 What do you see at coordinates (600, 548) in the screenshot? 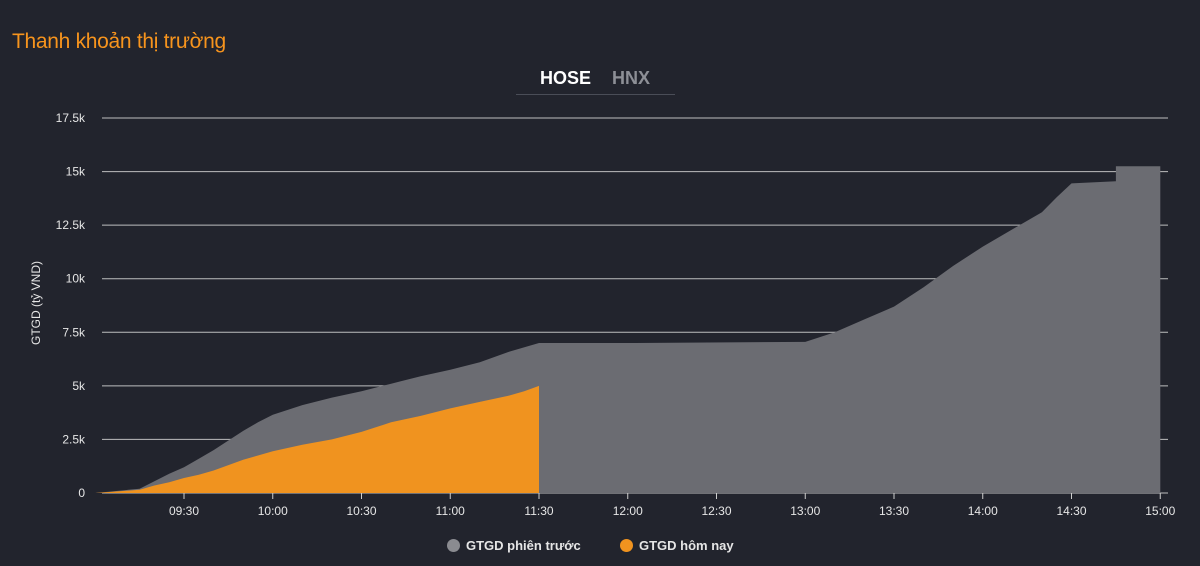
I see `chart-legend: GTGD phiên trước GTGD hôm nay` at bounding box center [600, 548].